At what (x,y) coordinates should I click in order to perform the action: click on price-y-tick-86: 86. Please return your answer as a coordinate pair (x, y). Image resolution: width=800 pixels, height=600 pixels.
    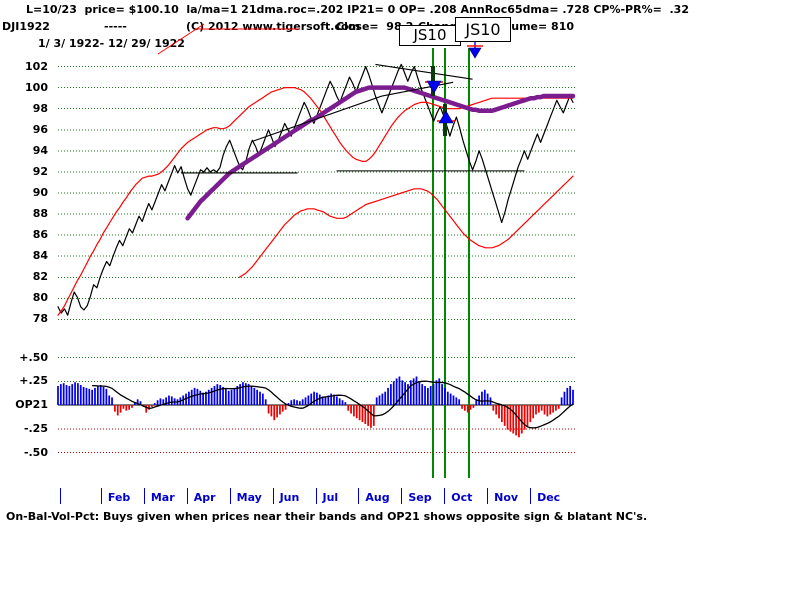
    Looking at the image, I should click on (40, 235).